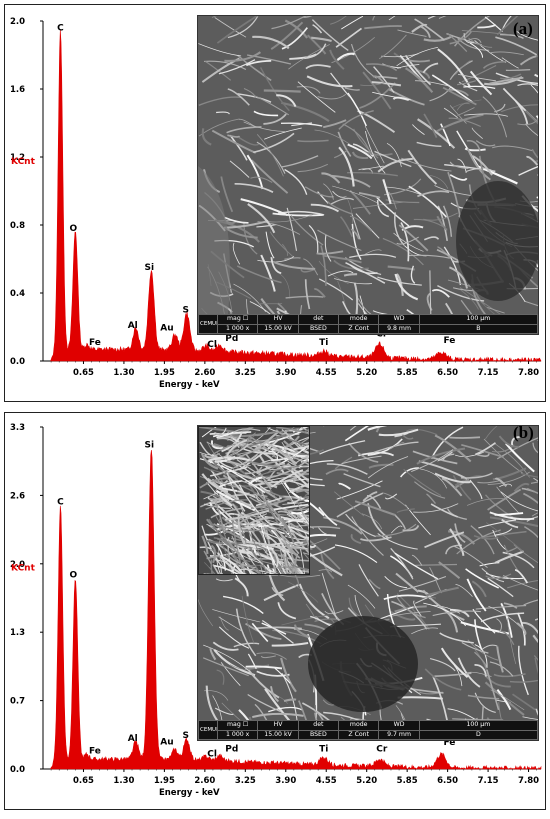 The height and width of the screenshot is (819, 550). I want to click on peak-label-fe: Fe, so click(95, 343).